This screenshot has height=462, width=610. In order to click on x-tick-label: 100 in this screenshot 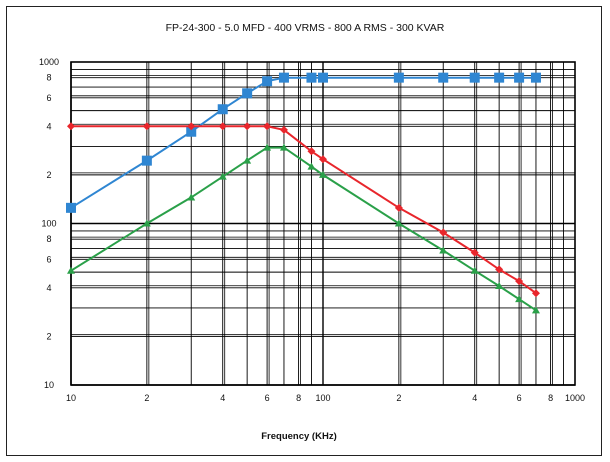, I will do `click(322, 398)`.